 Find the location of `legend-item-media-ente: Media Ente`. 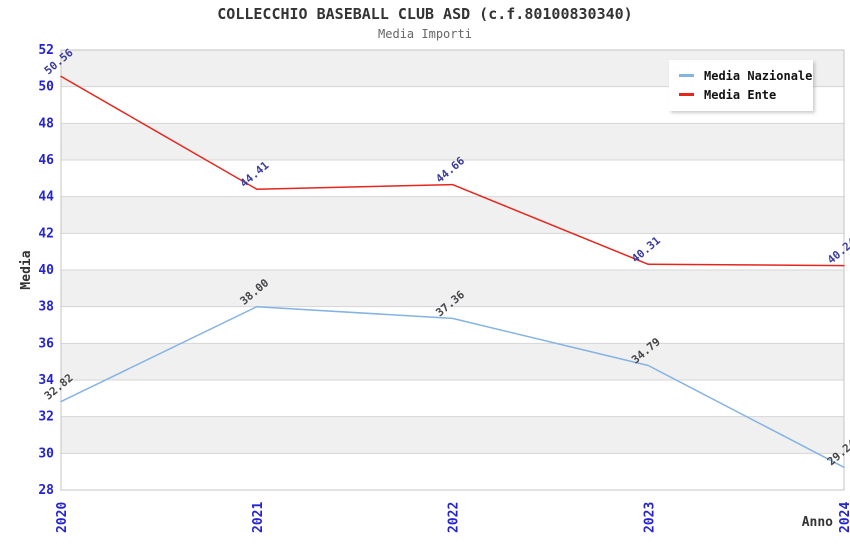

legend-item-media-ente: Media Ente is located at coordinates (741, 94).